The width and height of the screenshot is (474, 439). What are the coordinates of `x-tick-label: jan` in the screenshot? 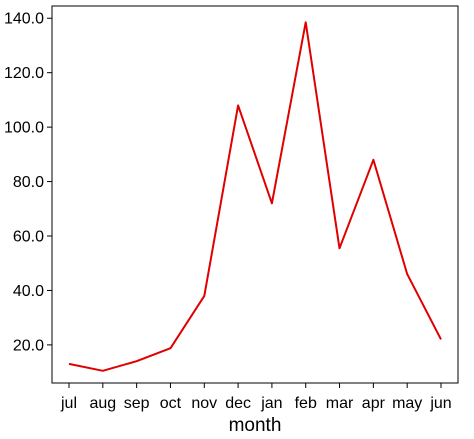 It's located at (271, 403).